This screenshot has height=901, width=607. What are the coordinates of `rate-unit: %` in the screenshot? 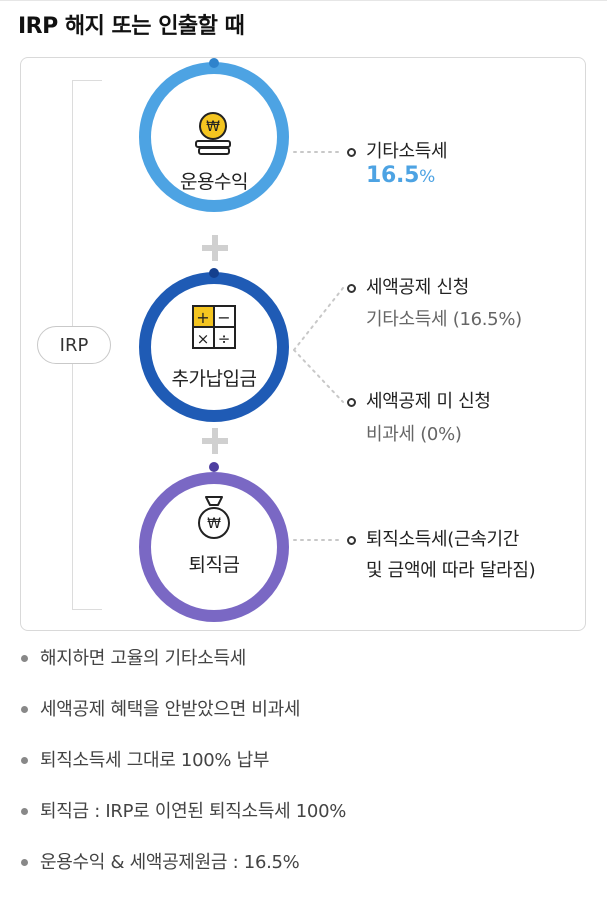 It's located at (427, 177).